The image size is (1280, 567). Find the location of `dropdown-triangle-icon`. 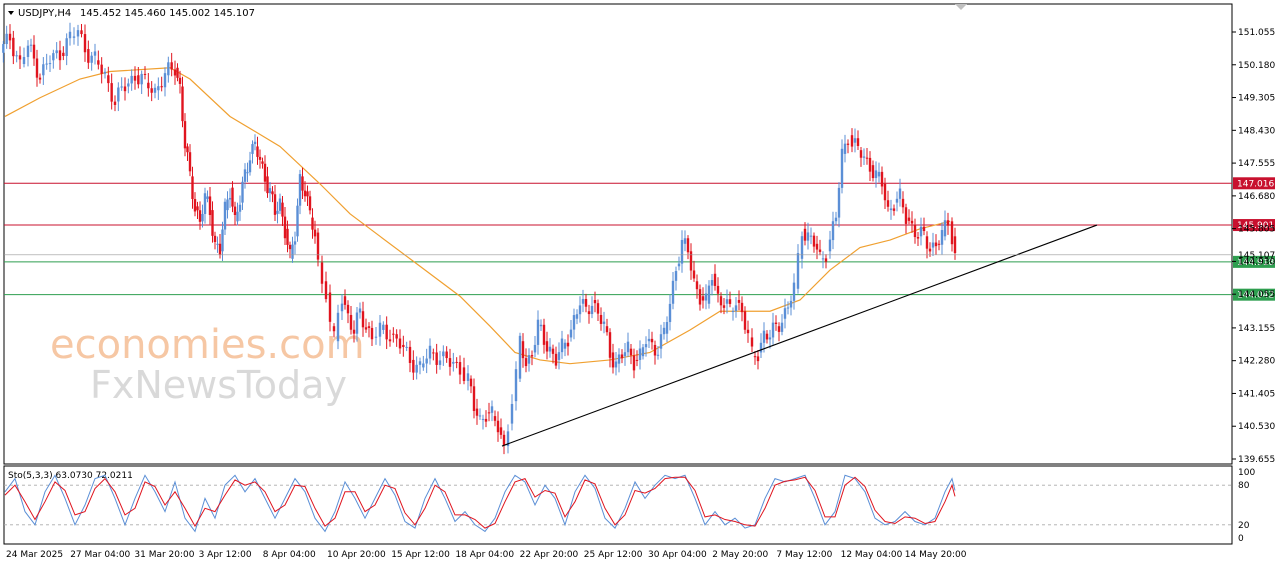

dropdown-triangle-icon is located at coordinates (11, 13).